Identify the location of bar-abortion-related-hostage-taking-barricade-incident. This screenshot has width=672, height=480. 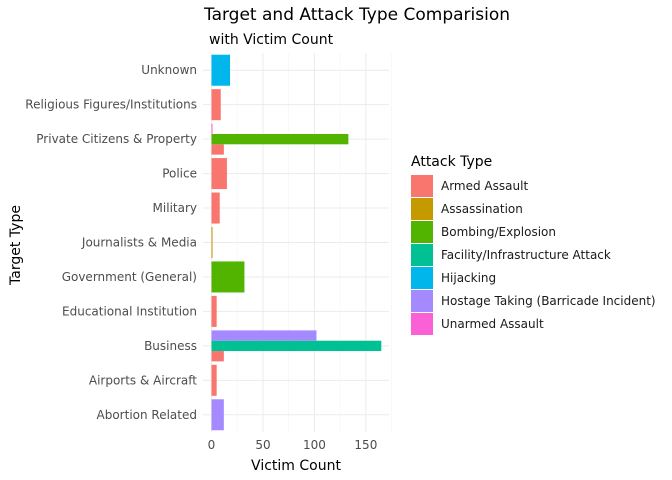
(217, 415).